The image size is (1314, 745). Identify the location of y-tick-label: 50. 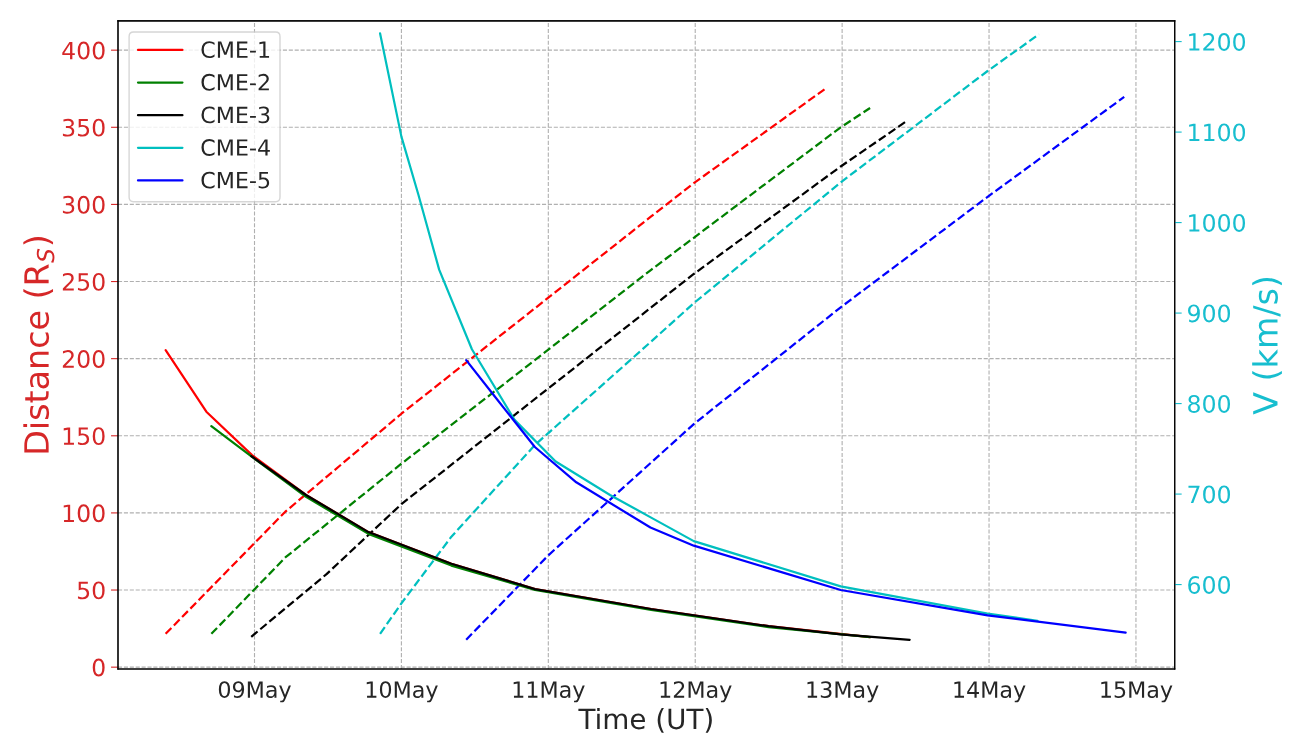
(91, 590).